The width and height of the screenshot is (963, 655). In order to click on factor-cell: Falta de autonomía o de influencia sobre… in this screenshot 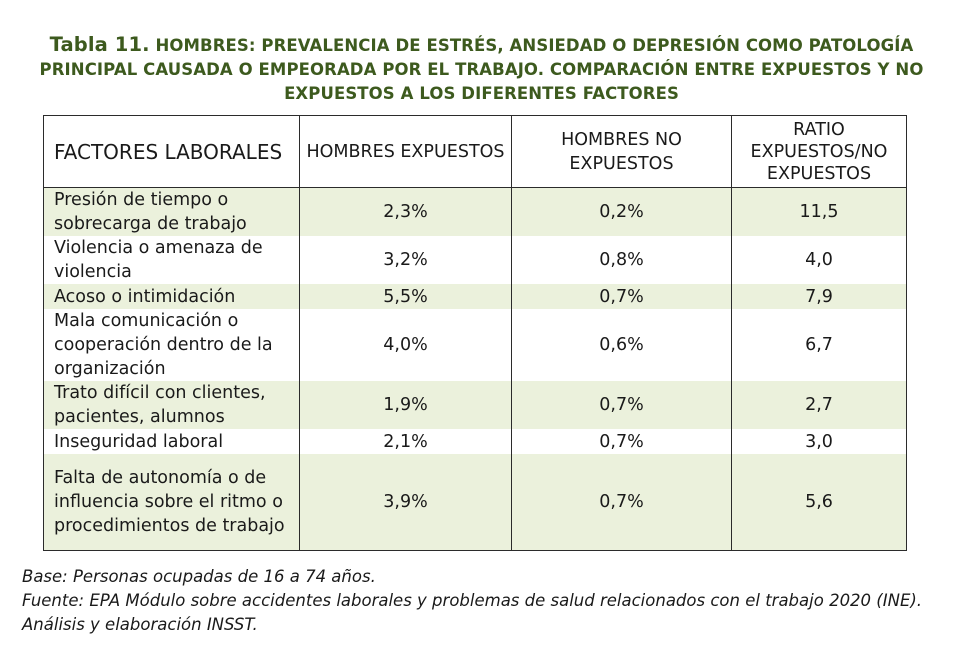, I will do `click(171, 502)`.